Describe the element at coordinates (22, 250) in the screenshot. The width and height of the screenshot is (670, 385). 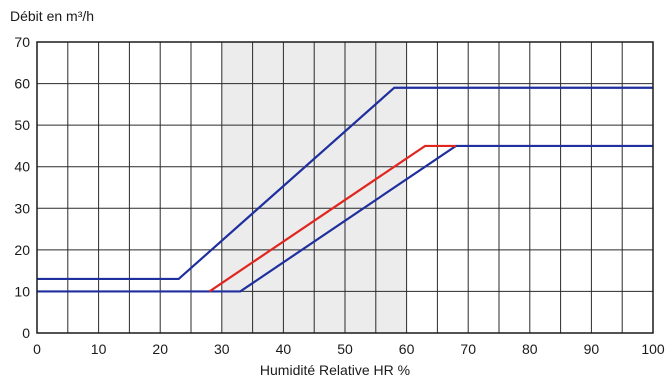
I see `y-tick-label: 20` at that location.